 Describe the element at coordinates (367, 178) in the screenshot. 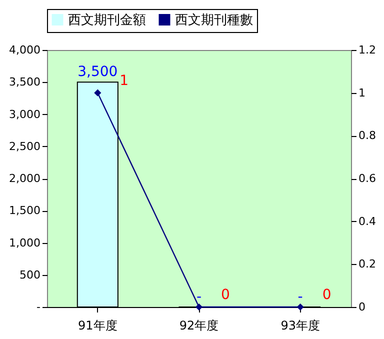

I see `y2-tick-label: 0.6` at that location.